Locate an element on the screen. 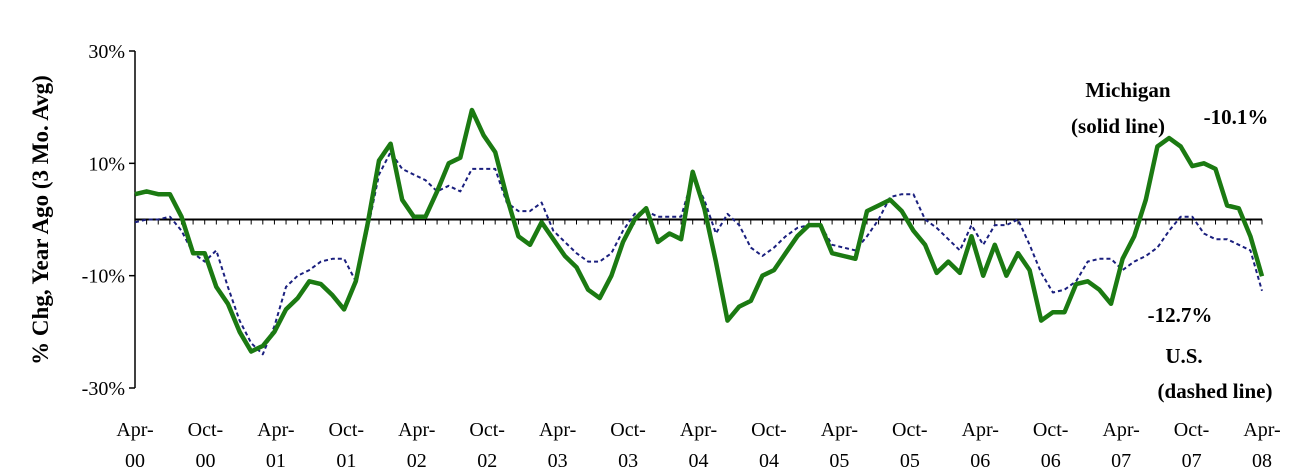  michigan-value-label: -10.1% is located at coordinates (1236, 117).